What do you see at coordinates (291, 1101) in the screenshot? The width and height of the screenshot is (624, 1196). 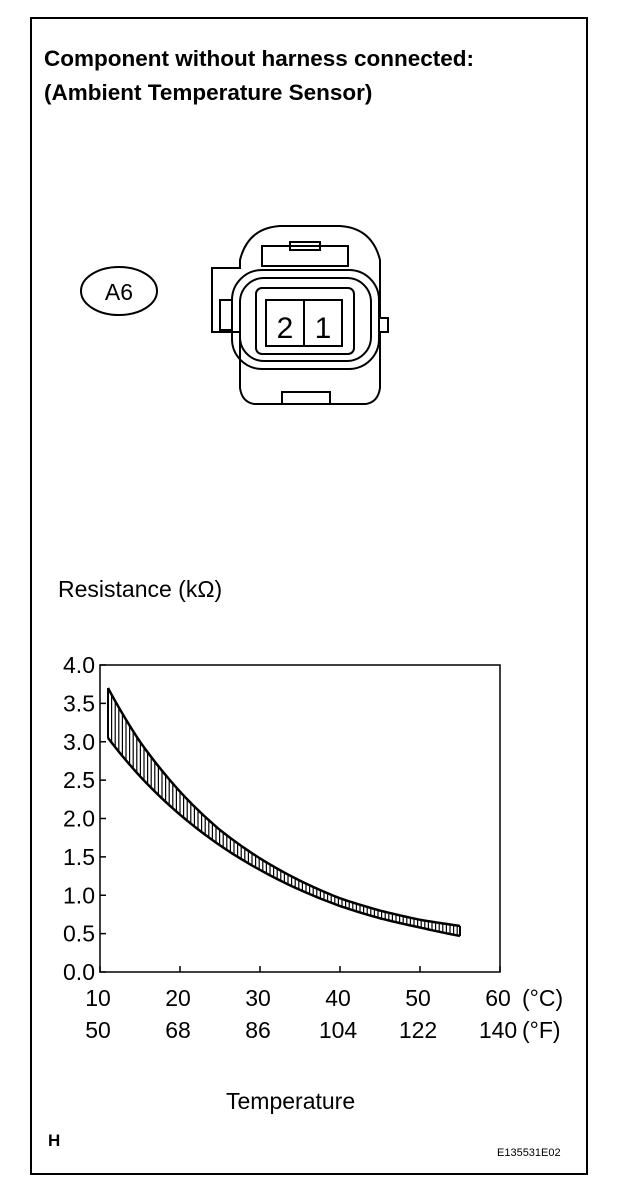 I see `x-axis-label: Temperature` at bounding box center [291, 1101].